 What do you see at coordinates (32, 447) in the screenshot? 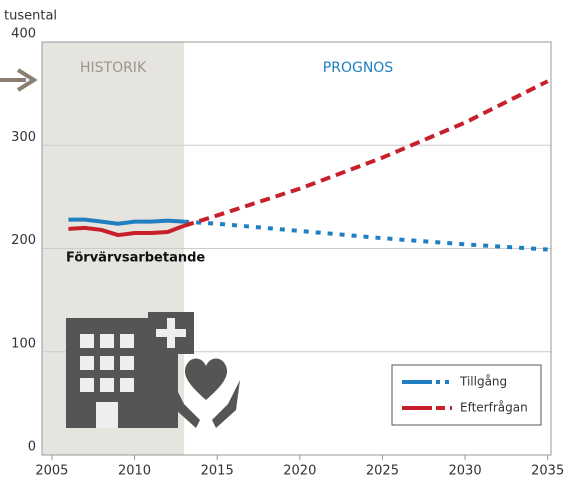
I see `y-tick-label: 0` at bounding box center [32, 447].